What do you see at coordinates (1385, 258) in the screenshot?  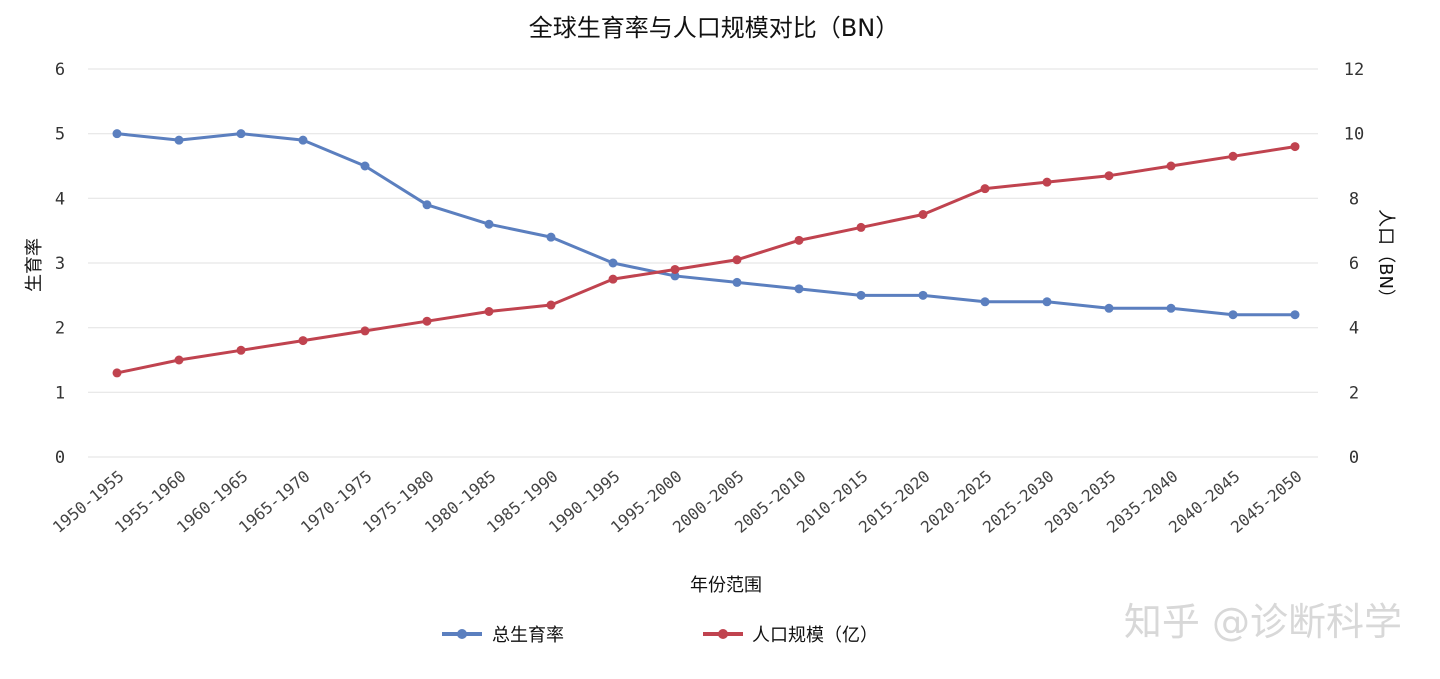 I see `y2-axis-label: 人口（BN）` at bounding box center [1385, 258].